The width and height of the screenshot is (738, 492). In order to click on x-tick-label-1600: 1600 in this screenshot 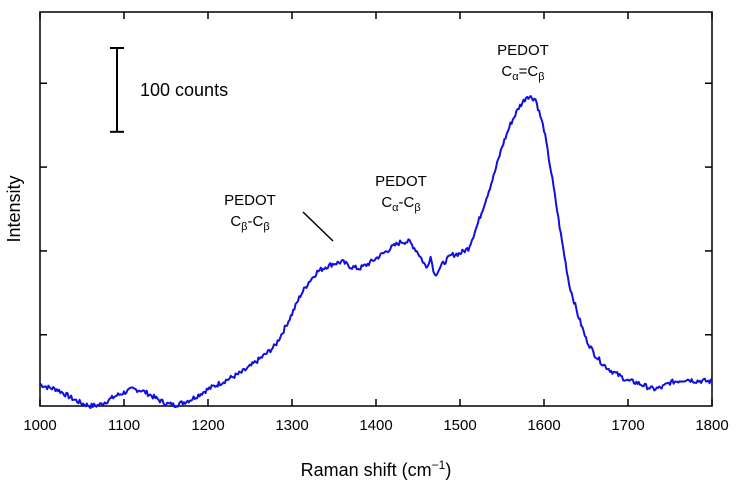, I will do `click(543, 425)`.